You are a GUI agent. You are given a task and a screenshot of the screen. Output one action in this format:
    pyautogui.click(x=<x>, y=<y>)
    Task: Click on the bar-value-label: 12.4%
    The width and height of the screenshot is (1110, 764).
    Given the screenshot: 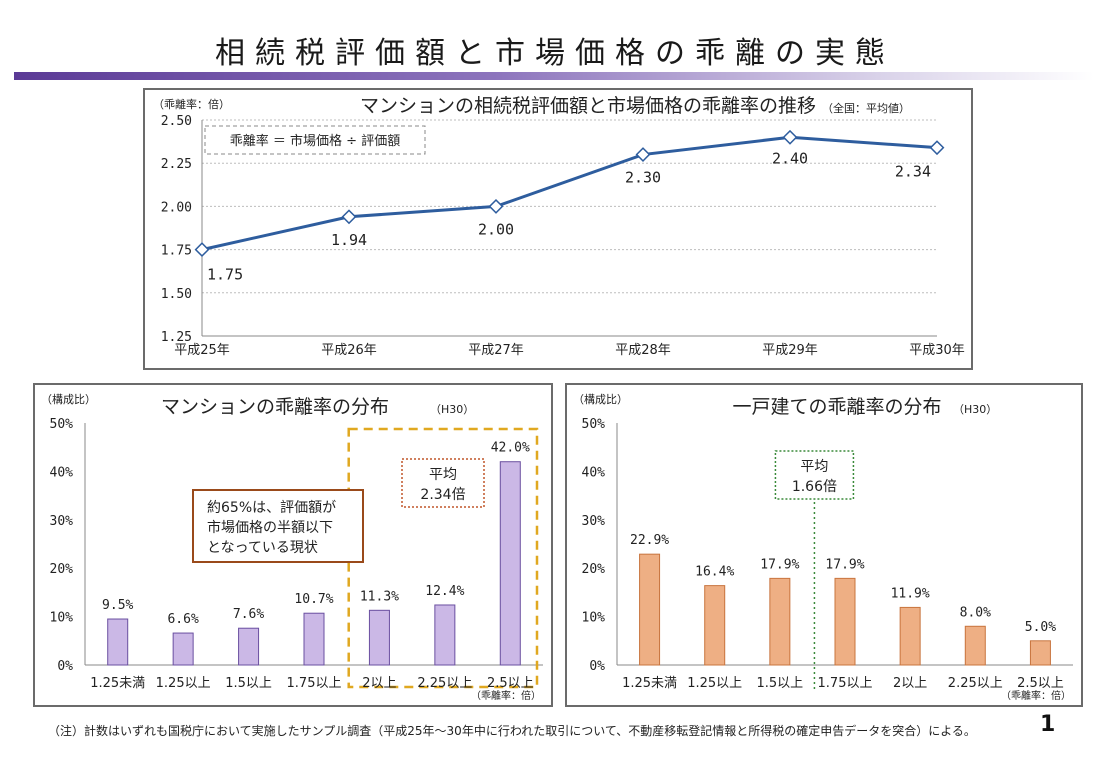 What is the action you would take?
    pyautogui.click(x=444, y=591)
    